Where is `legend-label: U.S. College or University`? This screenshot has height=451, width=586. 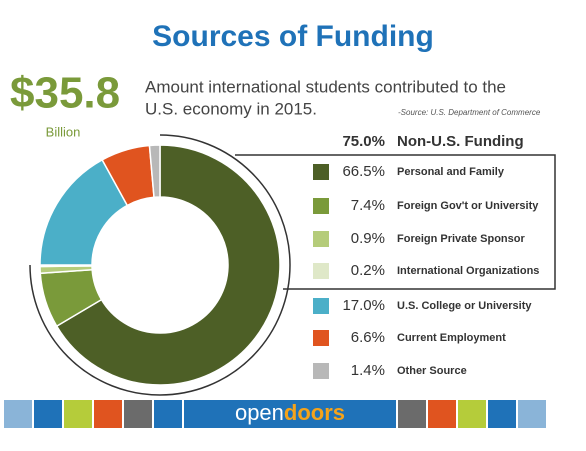
legend-label: U.S. College or University is located at coordinates (464, 306).